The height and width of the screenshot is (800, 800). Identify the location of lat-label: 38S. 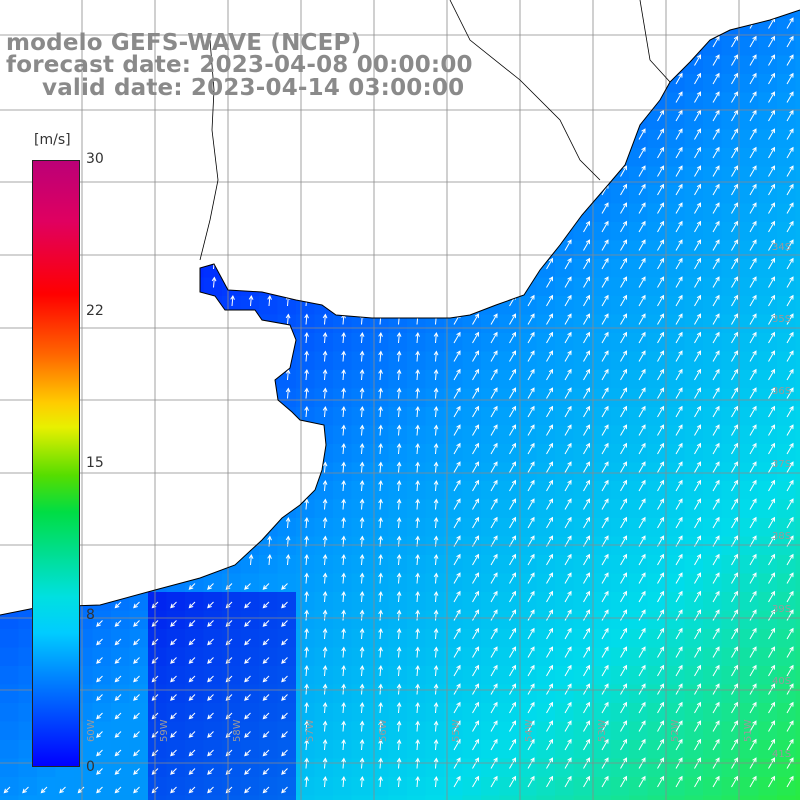
(781, 536).